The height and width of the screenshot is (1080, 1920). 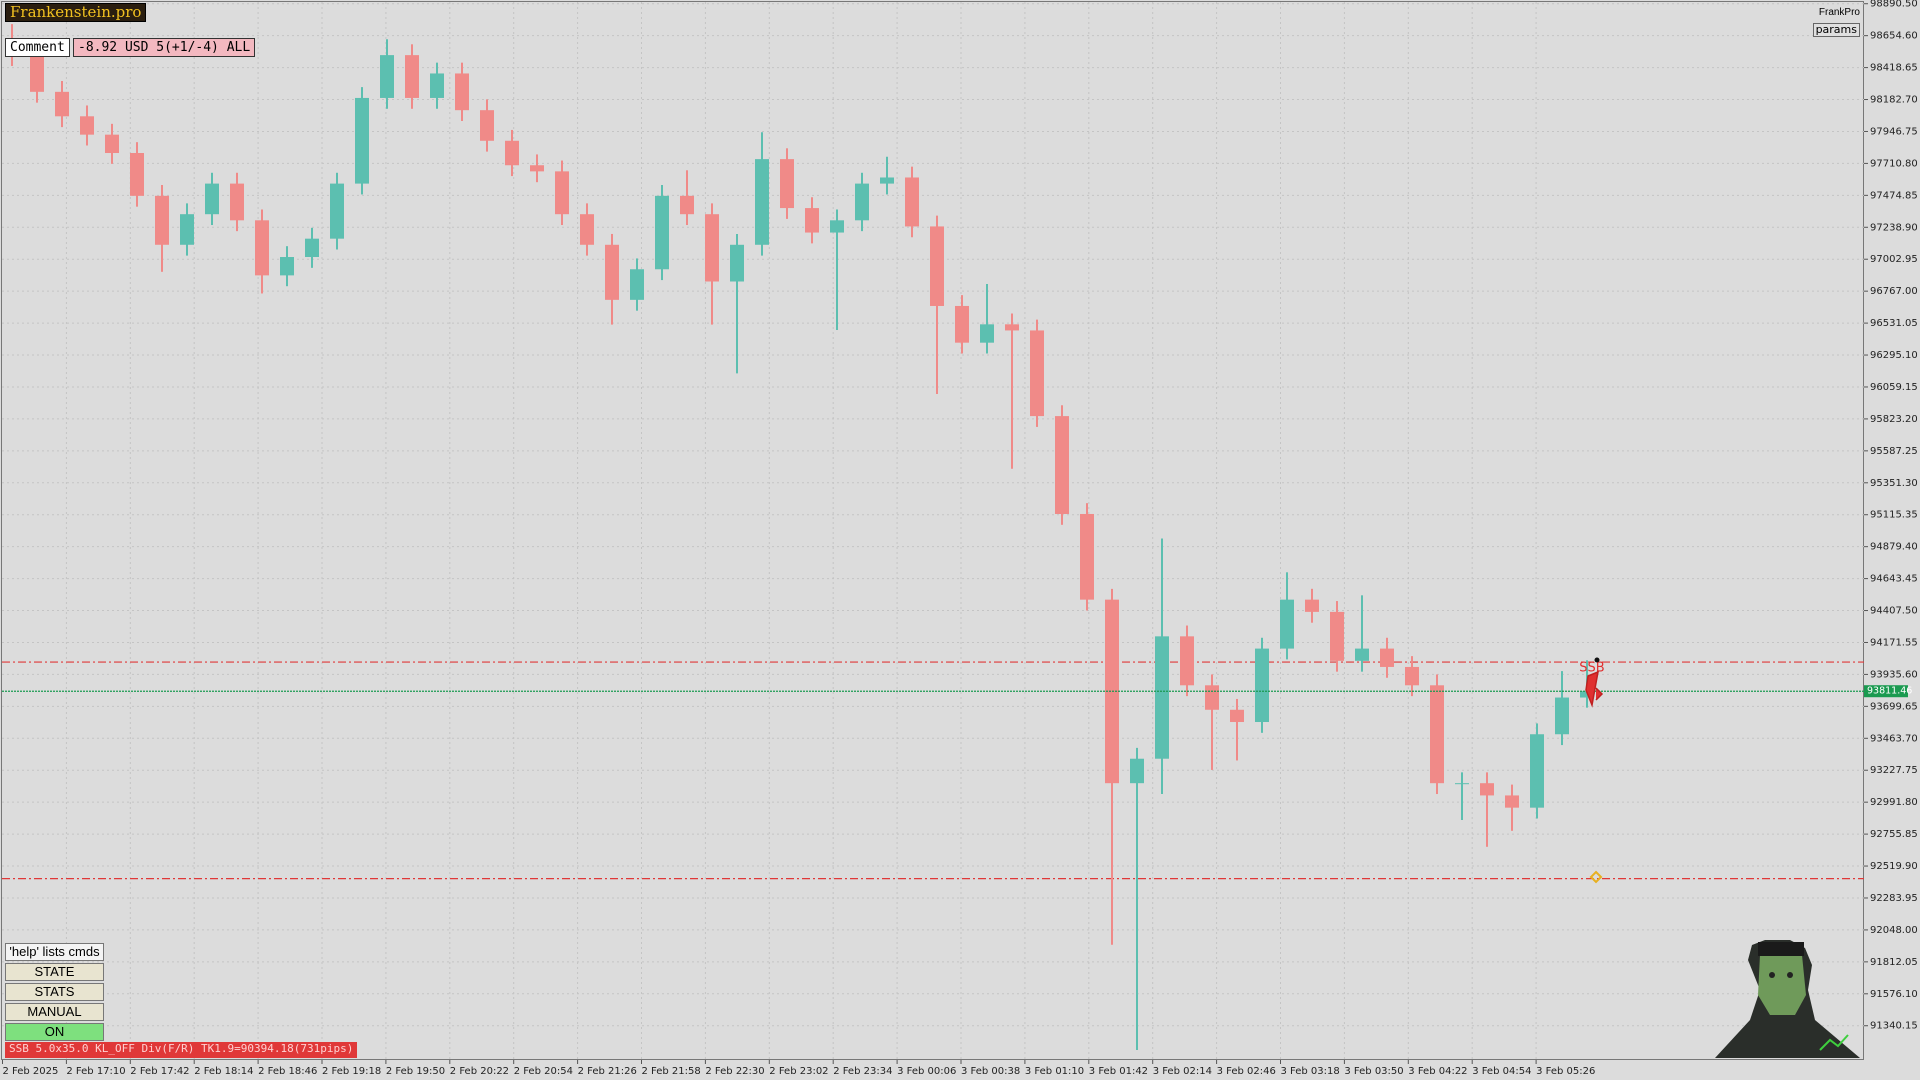 What do you see at coordinates (31, 1071) in the screenshot?
I see `x-tick-label: 2 Feb 2025` at bounding box center [31, 1071].